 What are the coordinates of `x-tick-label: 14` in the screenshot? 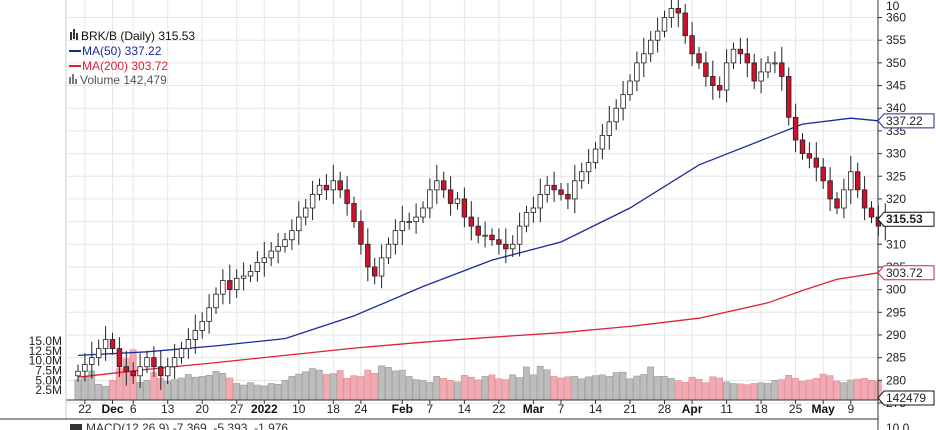 It's located at (465, 409).